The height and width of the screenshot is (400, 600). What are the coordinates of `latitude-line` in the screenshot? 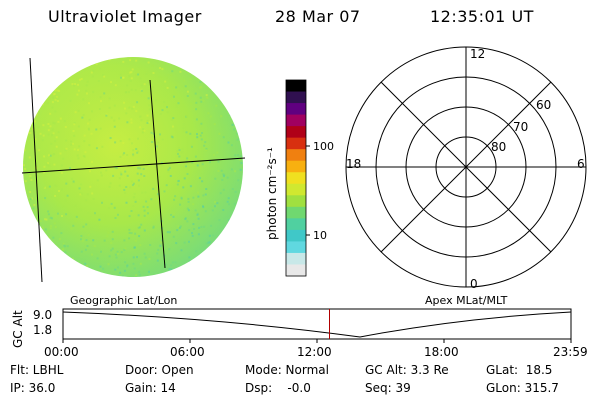 It's located at (133, 165).